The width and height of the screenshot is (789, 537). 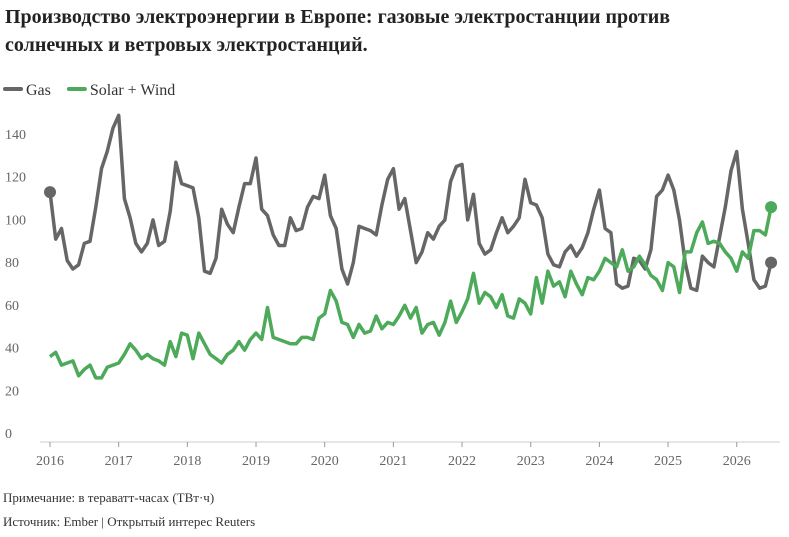 What do you see at coordinates (668, 461) in the screenshot?
I see `x-tick-label: 2025` at bounding box center [668, 461].